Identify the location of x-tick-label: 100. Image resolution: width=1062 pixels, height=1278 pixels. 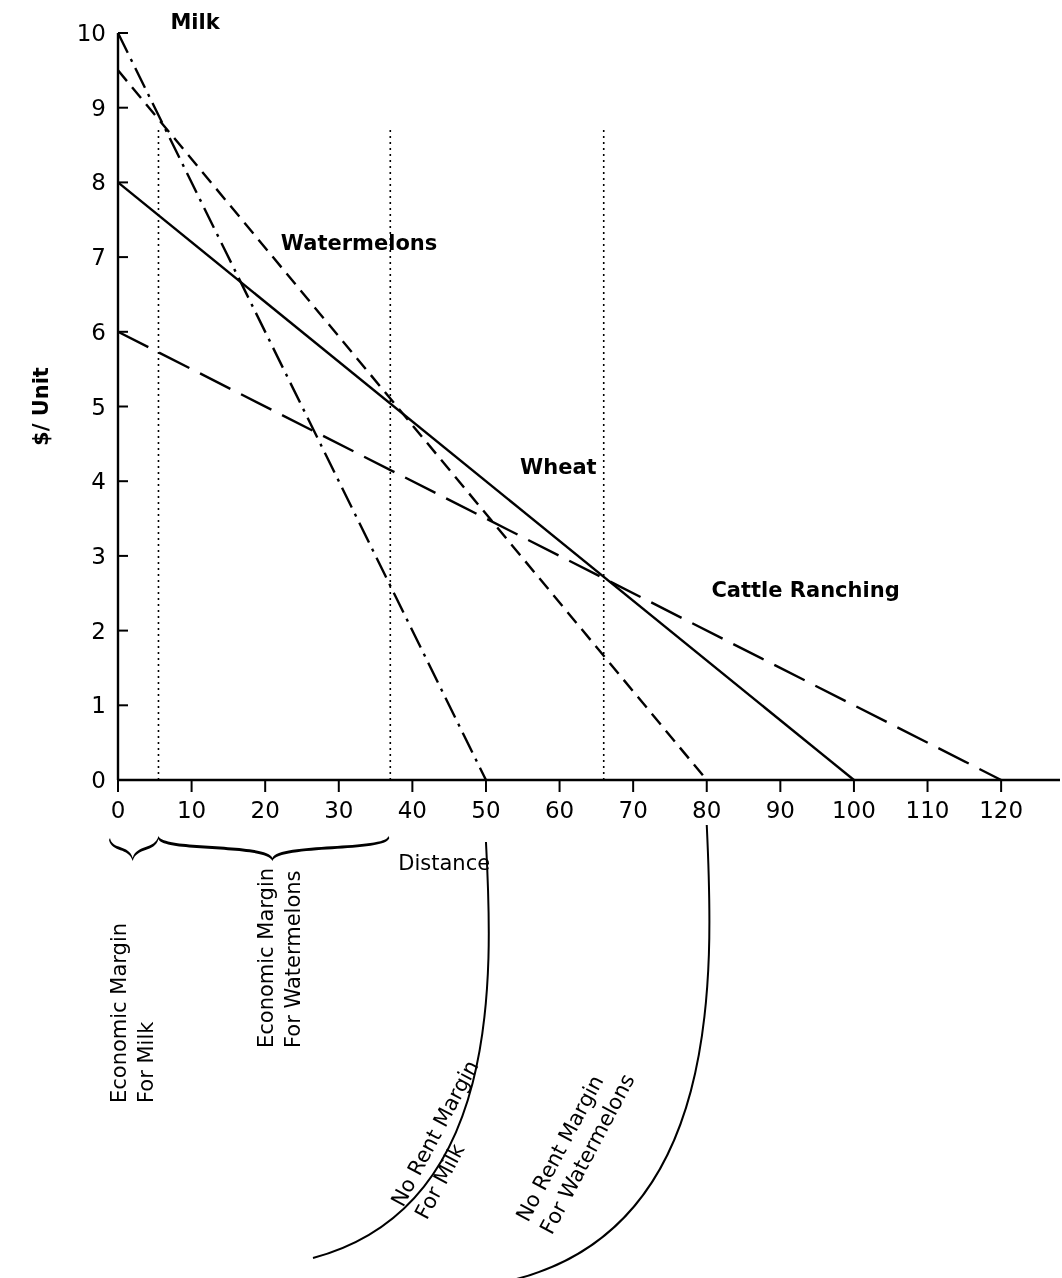
(853, 810).